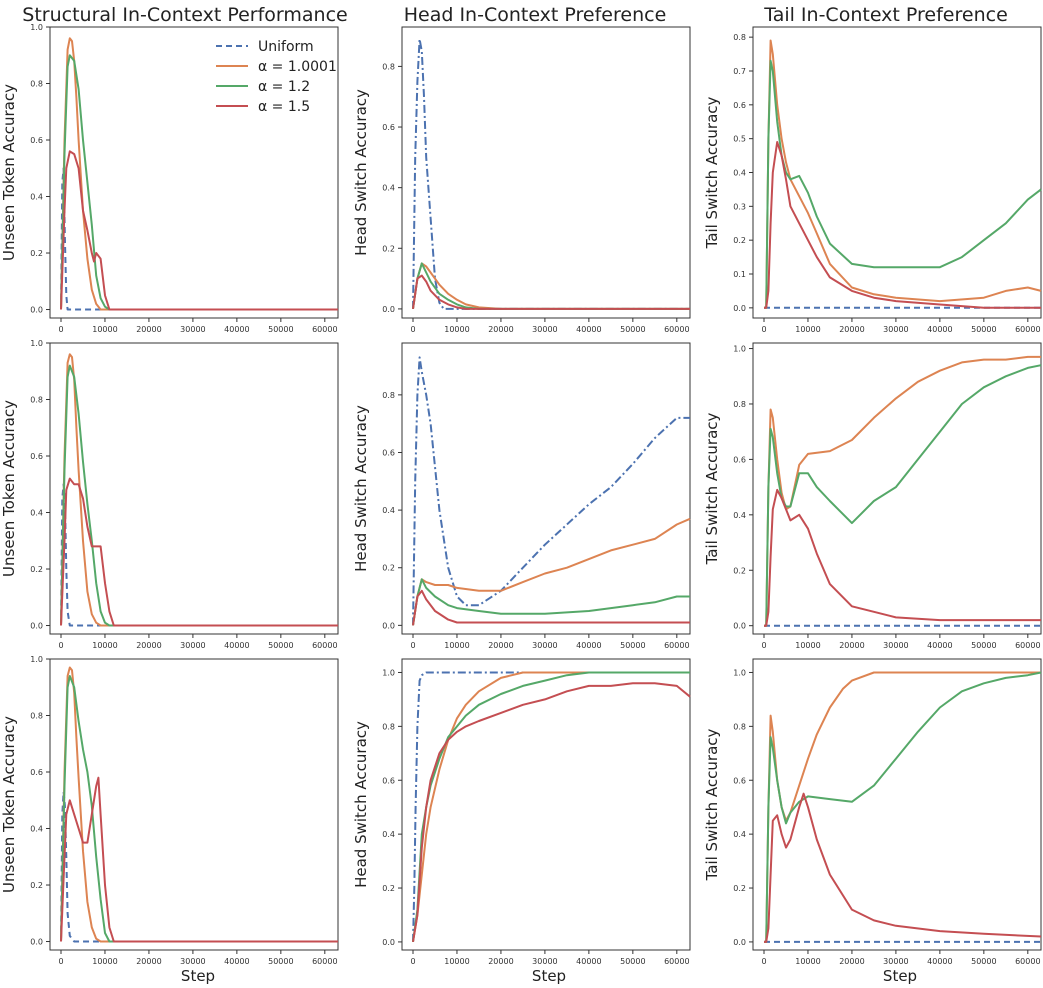 This screenshot has height=988, width=1043. Describe the element at coordinates (297, 67) in the screenshot. I see `legend-label-alpha-1-0001: α = 1.0001` at that location.